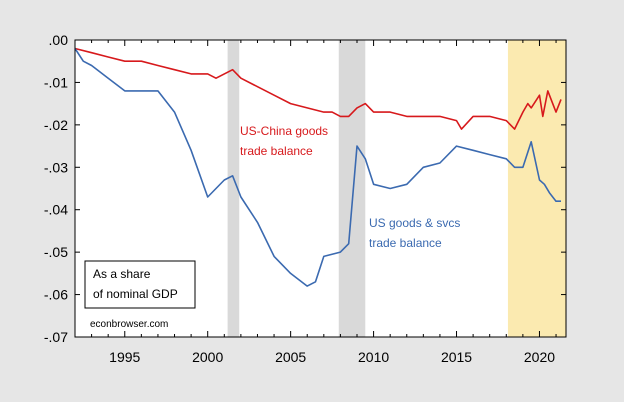 The height and width of the screenshot is (402, 624). What do you see at coordinates (284, 131) in the screenshot?
I see `series-label-us-china-line-1: US-China goods` at bounding box center [284, 131].